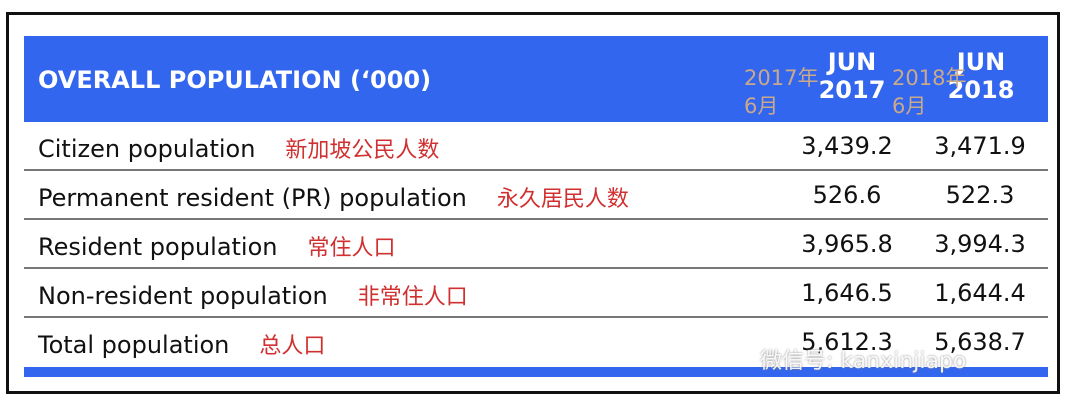  I want to click on row-label-en: Non-resident population, so click(183, 296).